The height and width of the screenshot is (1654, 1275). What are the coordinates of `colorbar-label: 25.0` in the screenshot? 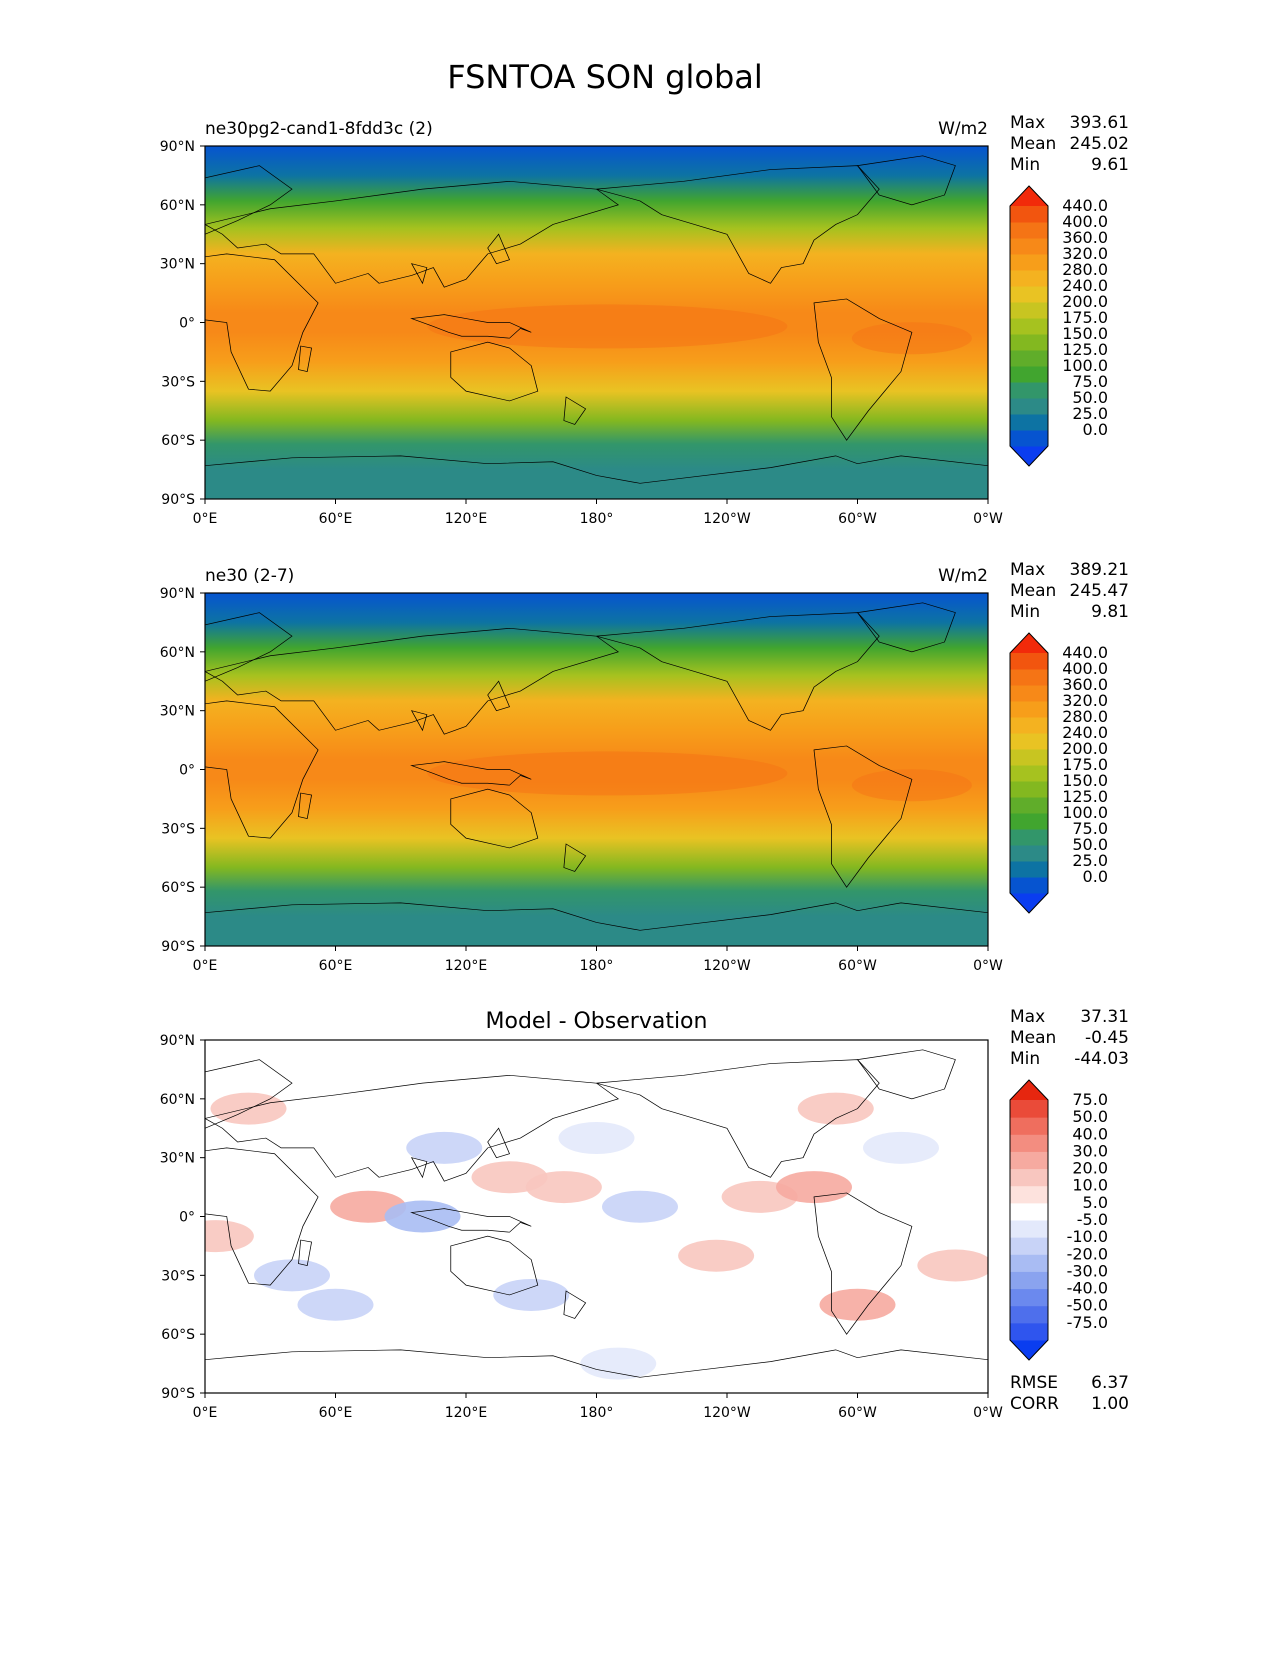 It's located at (1090, 413).